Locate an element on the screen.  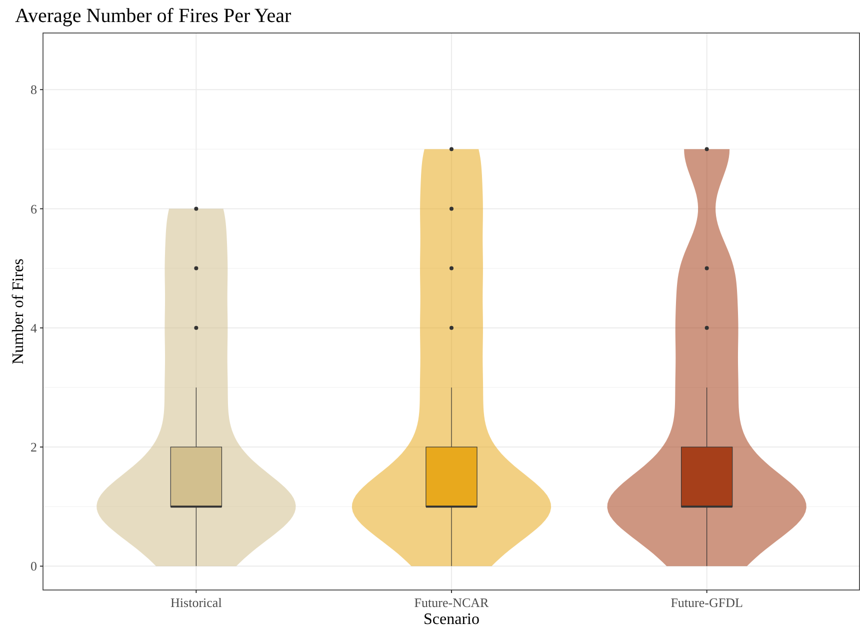
x-tick-label: Future-NCAR is located at coordinates (452, 602).